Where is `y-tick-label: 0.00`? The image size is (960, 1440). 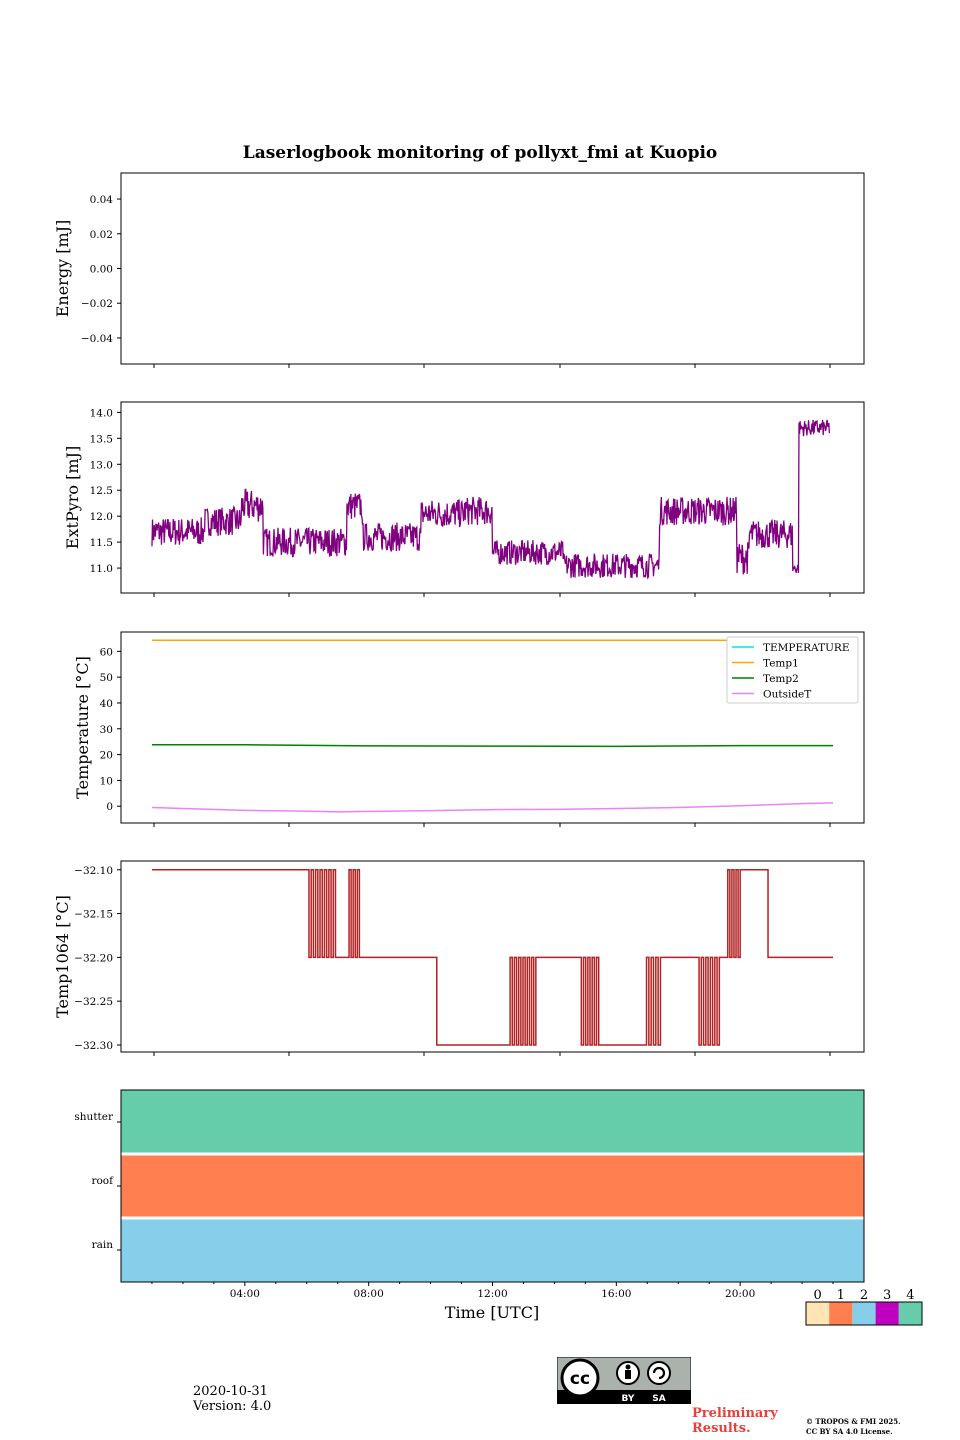
y-tick-label: 0.00 is located at coordinates (101, 270).